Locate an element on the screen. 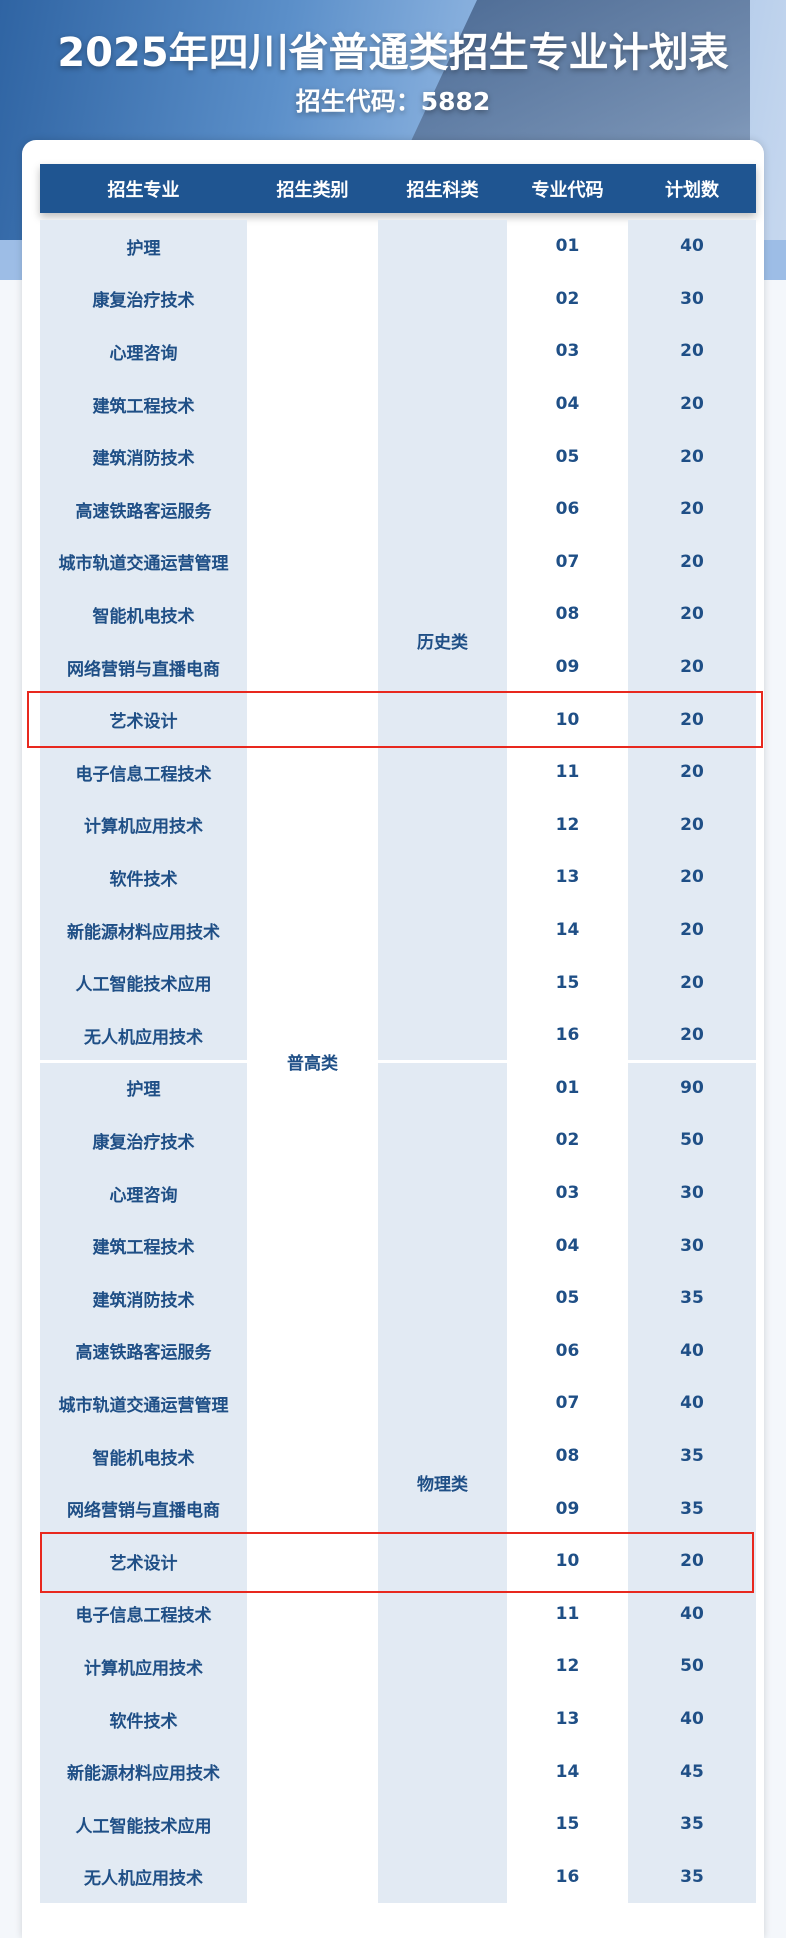  cell-plan: 90 is located at coordinates (692, 1087).